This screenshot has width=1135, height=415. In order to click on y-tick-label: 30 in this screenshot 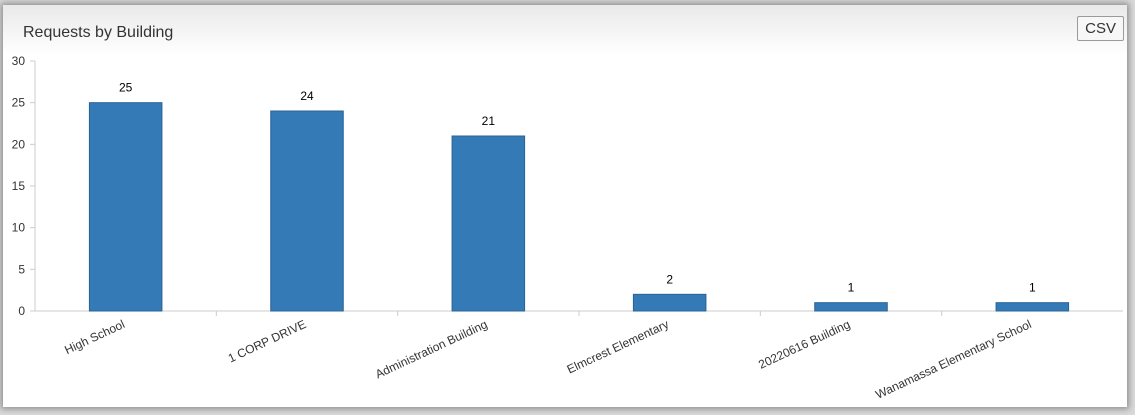, I will do `click(19, 61)`.